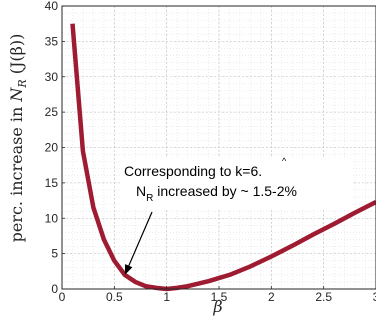 Image resolution: width=376 pixels, height=324 pixels. Describe the element at coordinates (140, 238) in the screenshot. I see `annotation-arrow` at that location.